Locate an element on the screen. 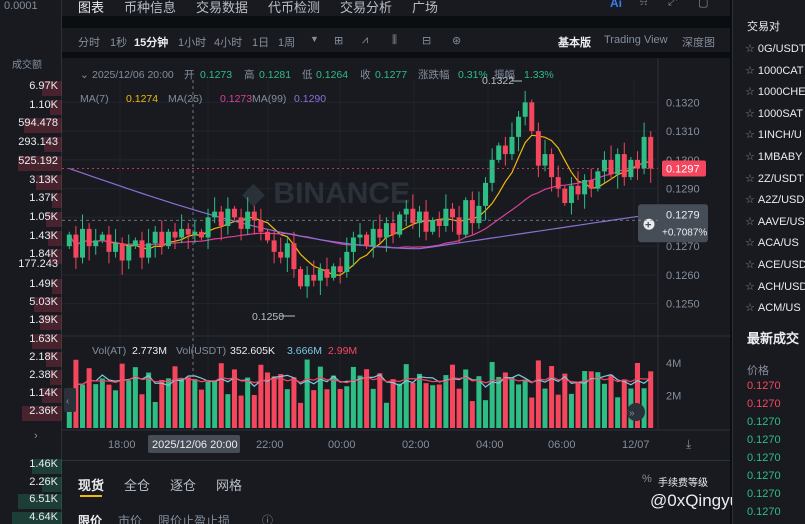 This screenshot has height=524, width=805. pair-row: ☆ 1MBABY is located at coordinates (774, 156).